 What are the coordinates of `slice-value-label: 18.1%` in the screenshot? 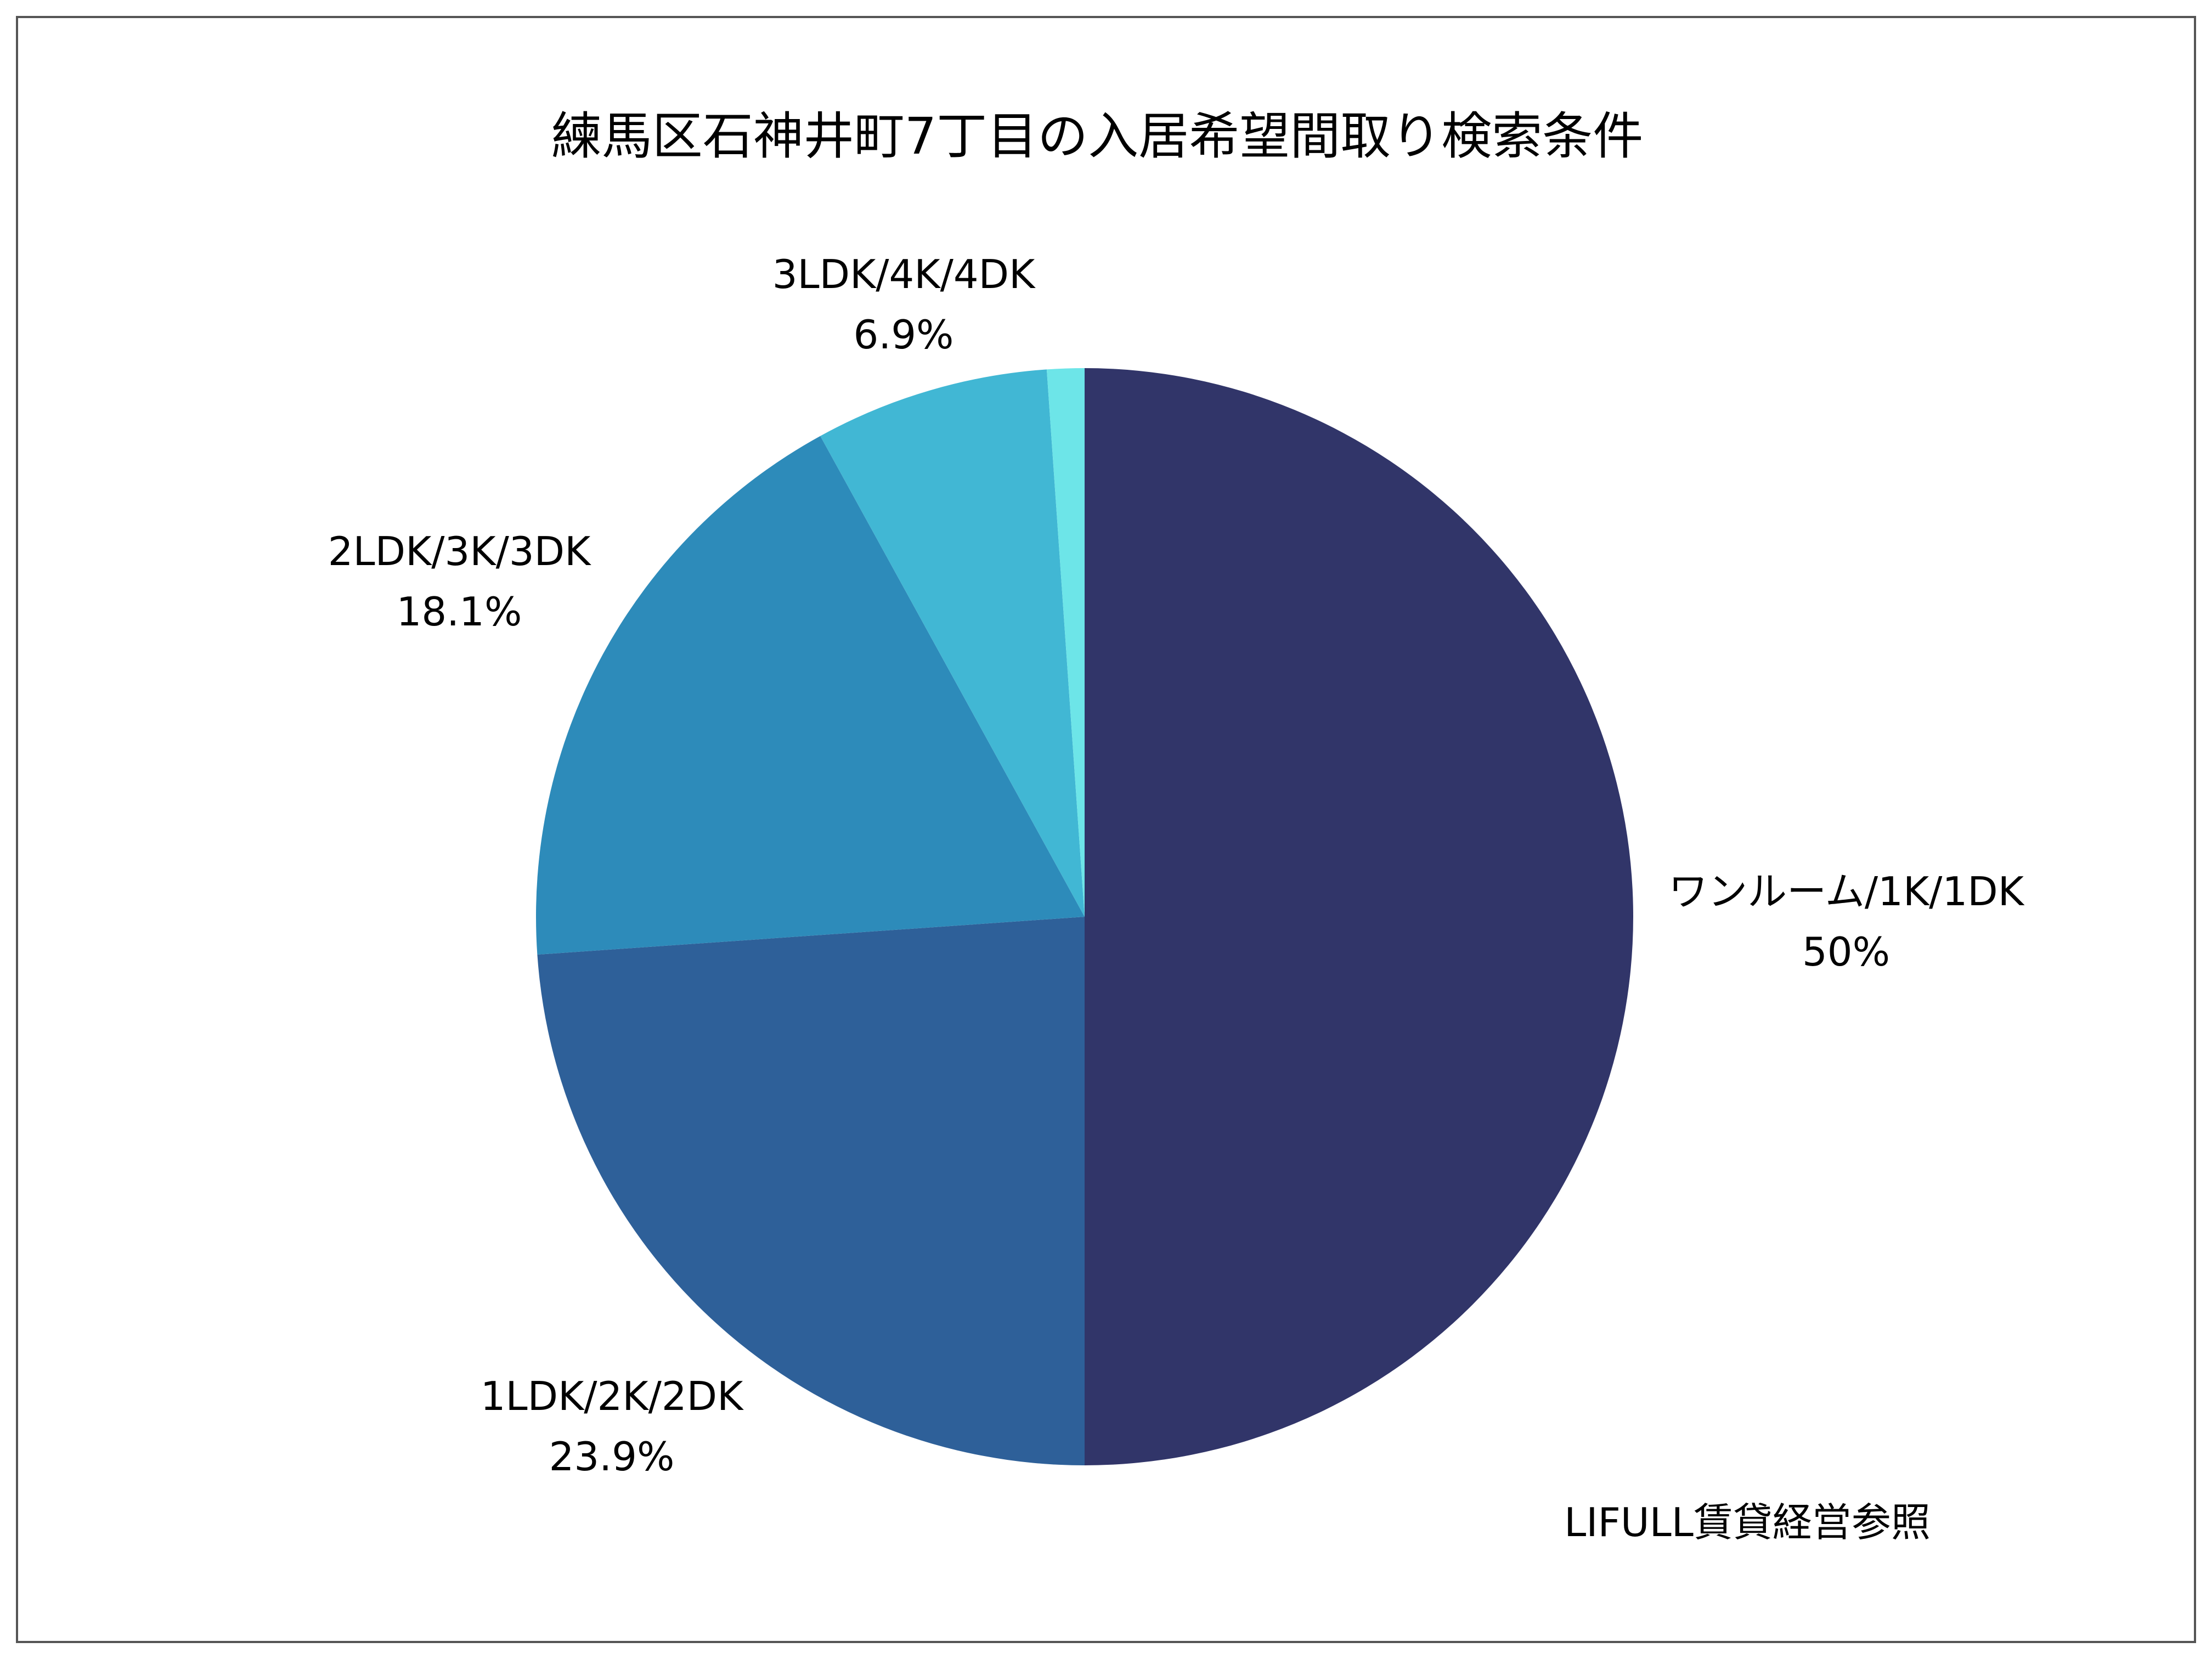 It's located at (460, 612).